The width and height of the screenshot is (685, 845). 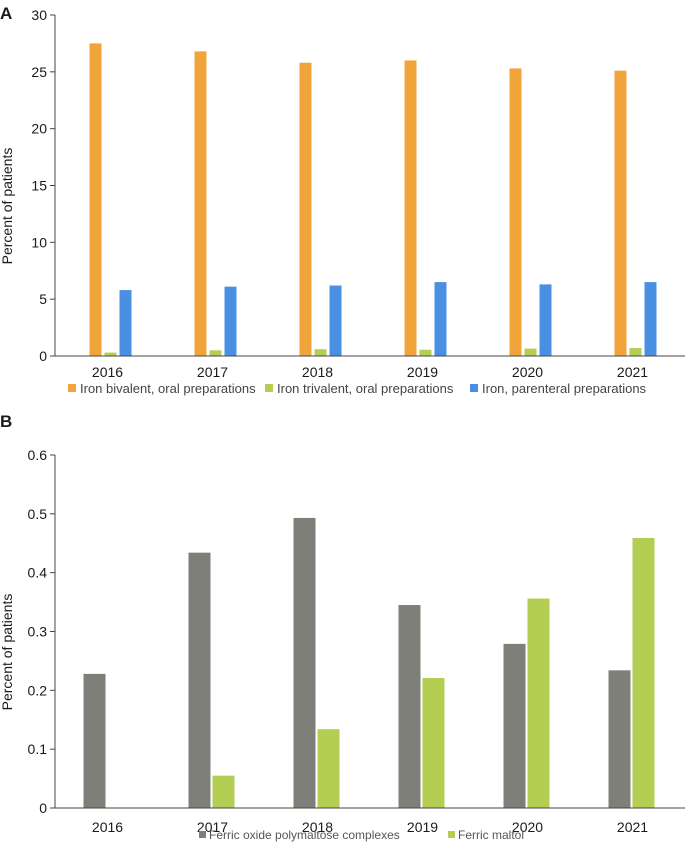 I want to click on y-tick-label: 25, so click(x=39, y=72).